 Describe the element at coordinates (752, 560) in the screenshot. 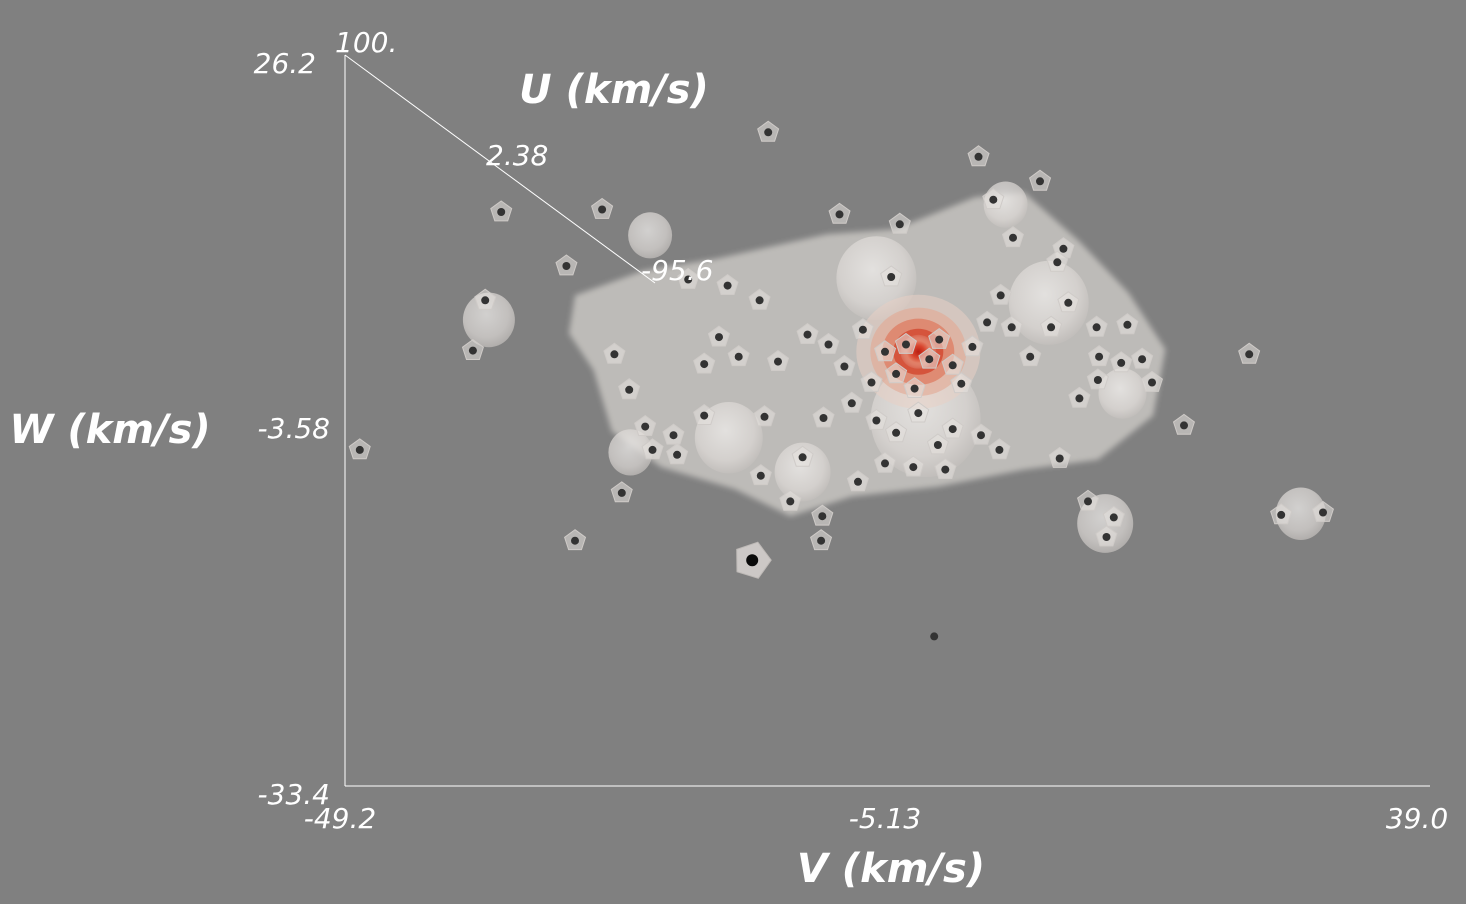

I see `highlight-point` at that location.